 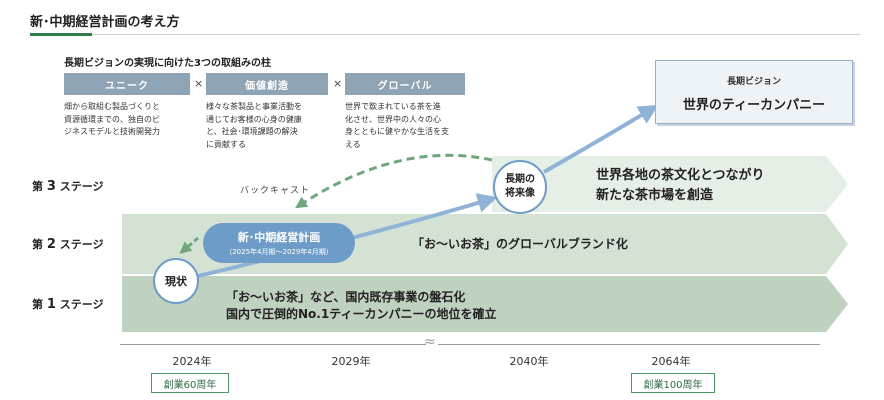 I want to click on stage-1-arrow, so click(x=485, y=304).